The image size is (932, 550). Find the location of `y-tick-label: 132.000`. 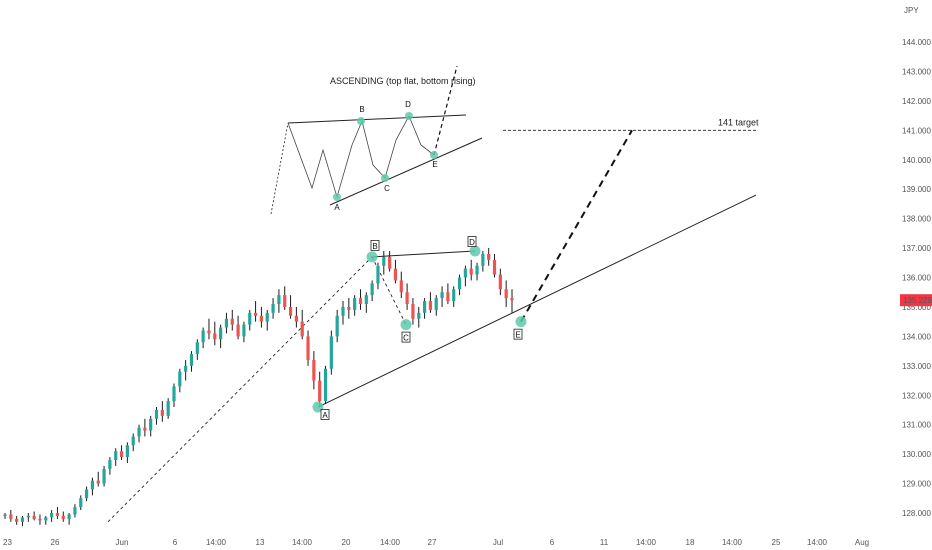

y-tick-label: 132.000 is located at coordinates (916, 395).